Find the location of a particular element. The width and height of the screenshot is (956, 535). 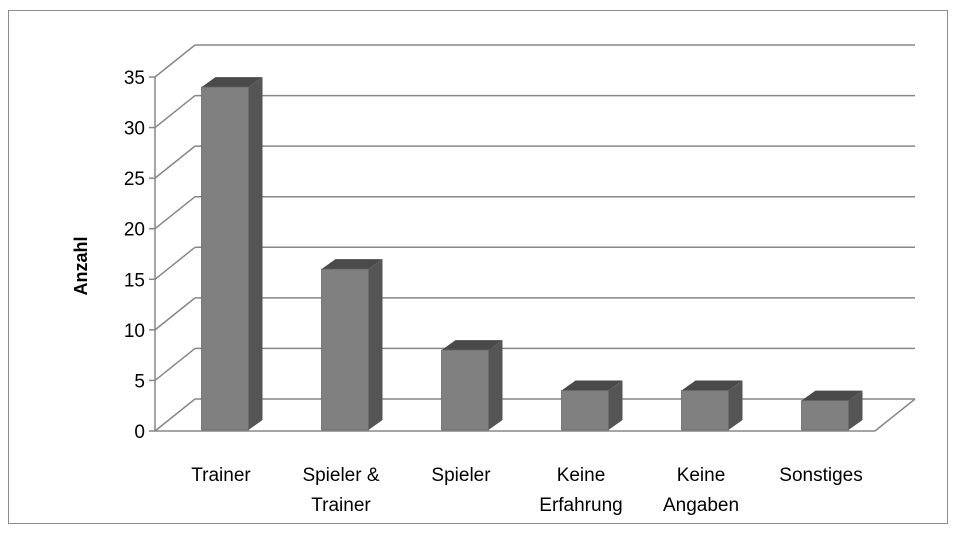

y-tick-label: 5 is located at coordinates (139, 381).